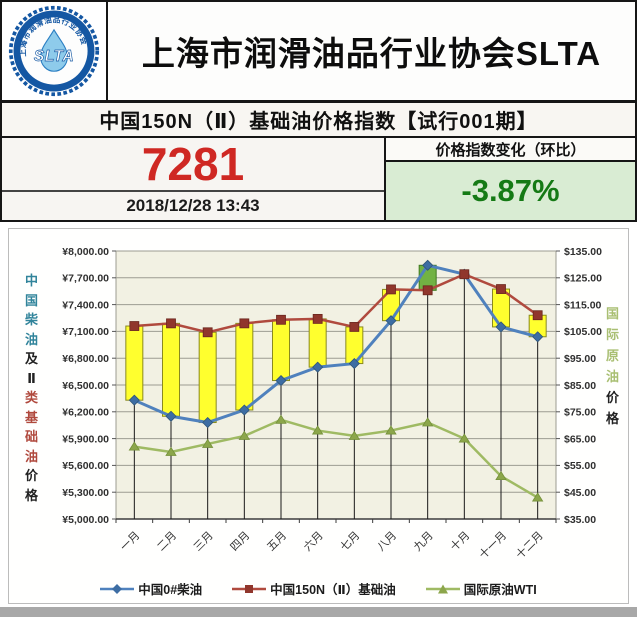 The height and width of the screenshot is (620, 637). Describe the element at coordinates (85, 359) in the screenshot. I see `left-axis-tick-label: ¥6,800.00` at that location.